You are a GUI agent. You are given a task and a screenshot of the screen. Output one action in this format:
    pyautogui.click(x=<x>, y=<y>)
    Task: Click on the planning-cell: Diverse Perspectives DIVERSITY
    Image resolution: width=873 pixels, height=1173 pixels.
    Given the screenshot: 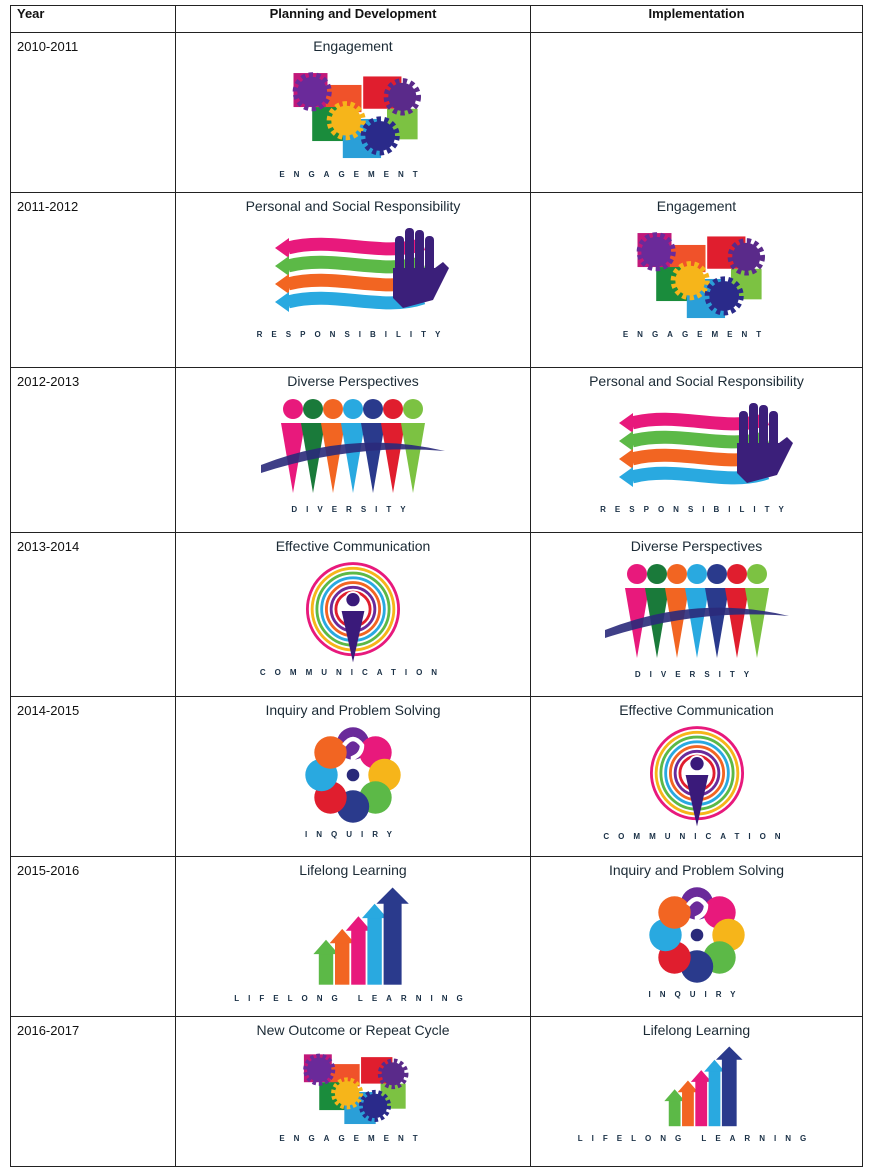 What is the action you would take?
    pyautogui.click(x=353, y=450)
    